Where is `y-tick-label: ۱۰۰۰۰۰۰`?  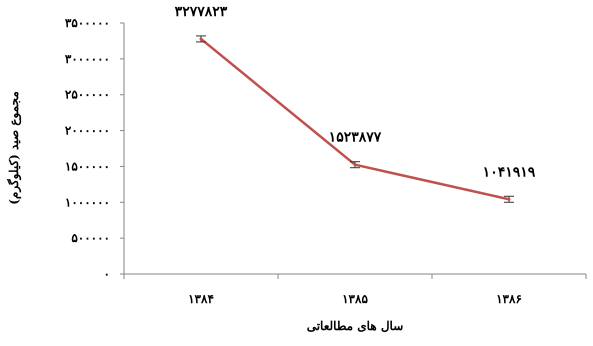 y-tick-label: ۱۰۰۰۰۰۰ is located at coordinates (87, 202).